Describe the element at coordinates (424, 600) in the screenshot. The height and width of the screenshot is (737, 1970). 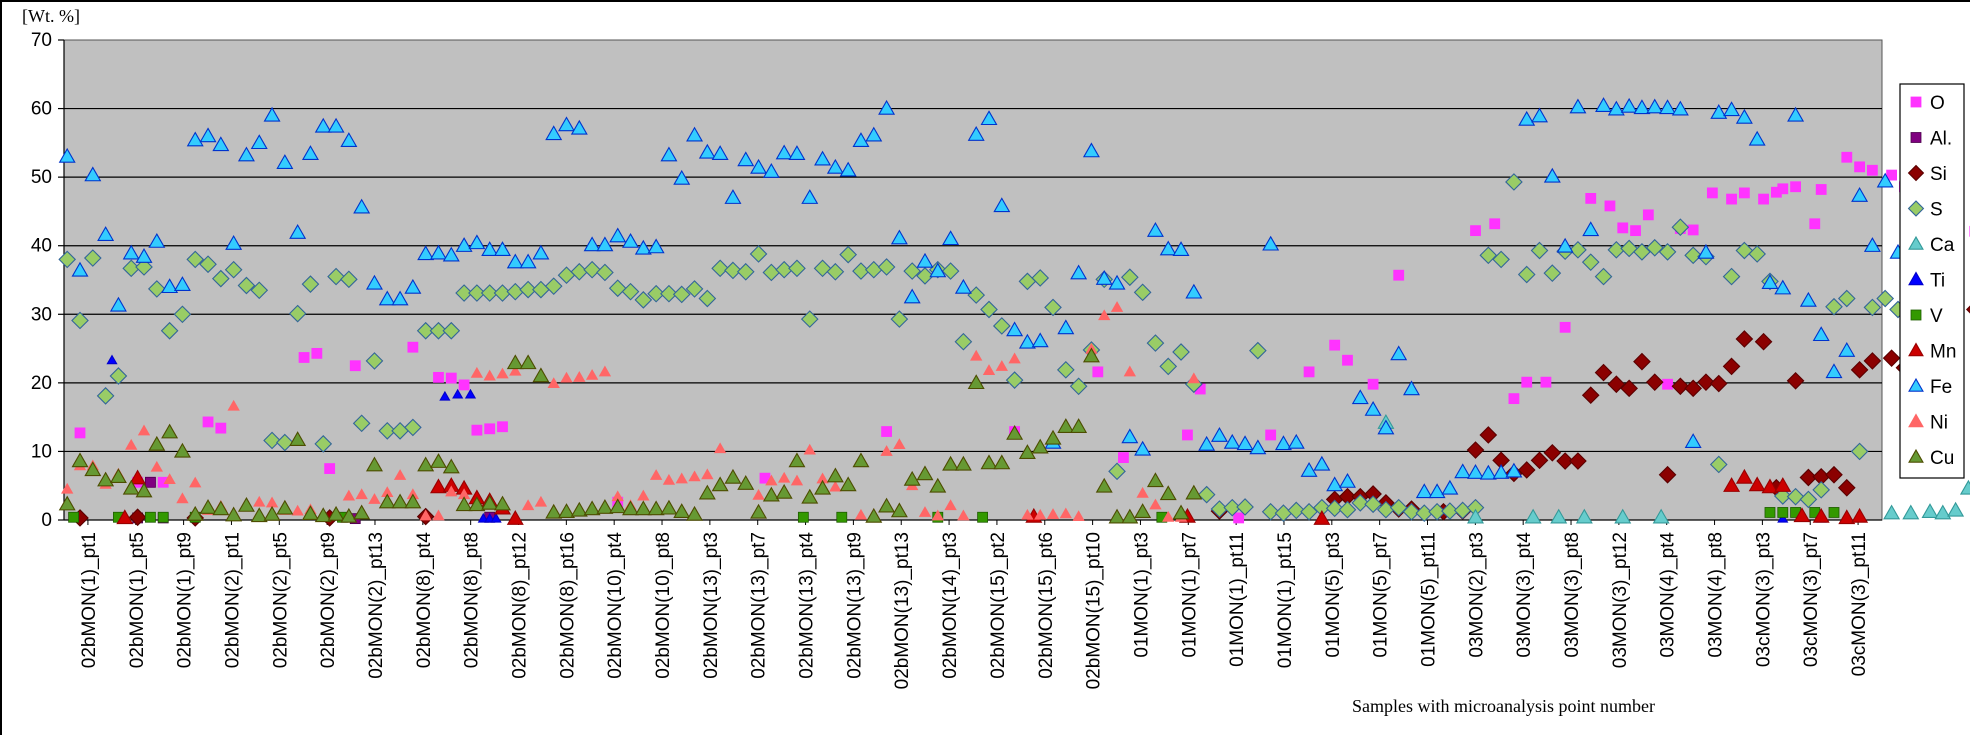
I see `x-tick-label: 02bMON(8)_pt4` at that location.